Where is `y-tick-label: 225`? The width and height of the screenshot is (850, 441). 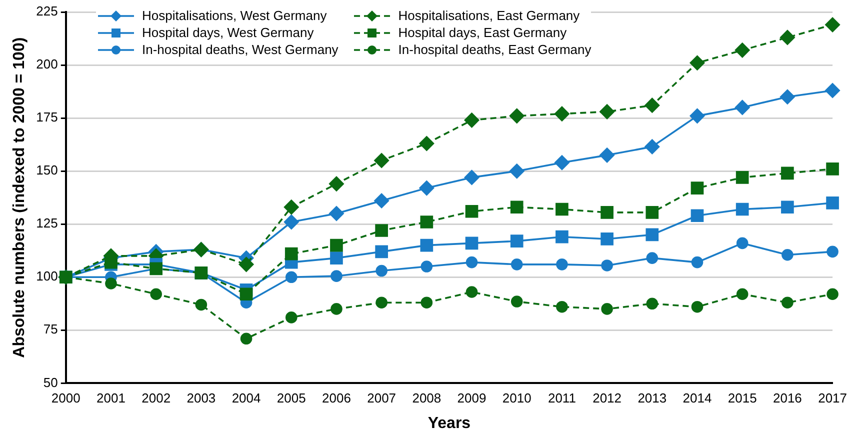 y-tick-label: 225 is located at coordinates (47, 11).